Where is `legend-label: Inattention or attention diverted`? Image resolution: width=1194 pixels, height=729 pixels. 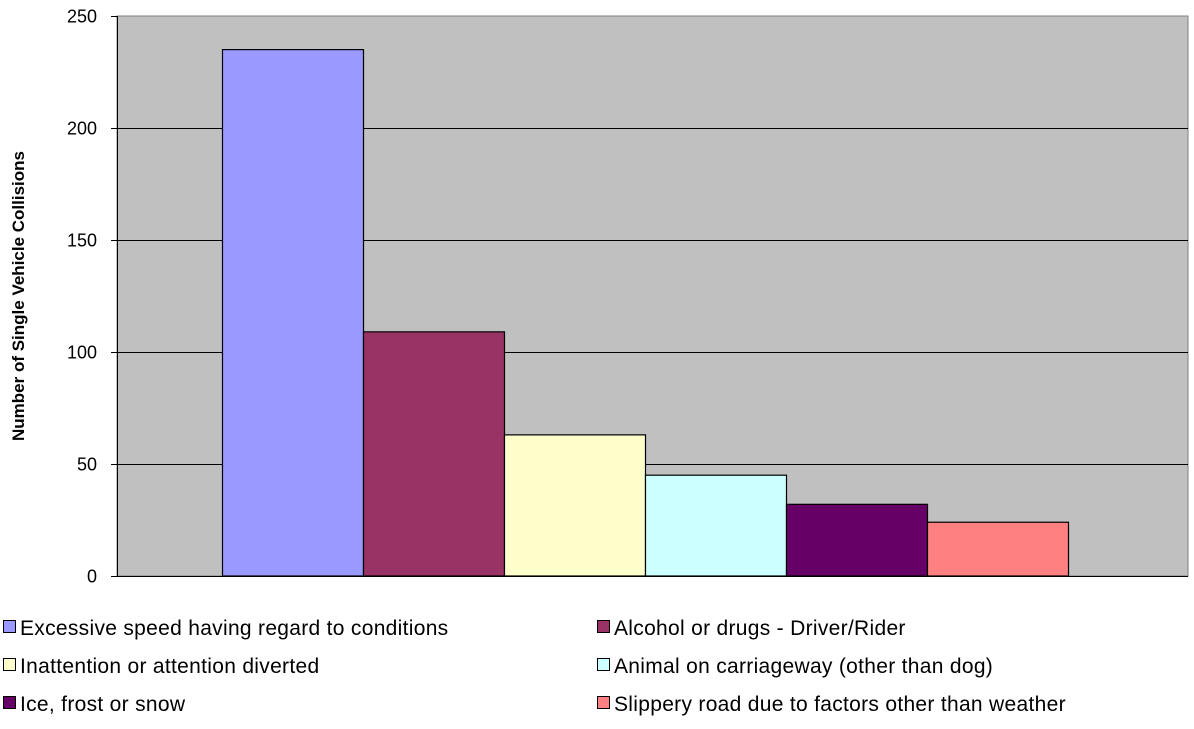
legend-label: Inattention or attention diverted is located at coordinates (169, 666).